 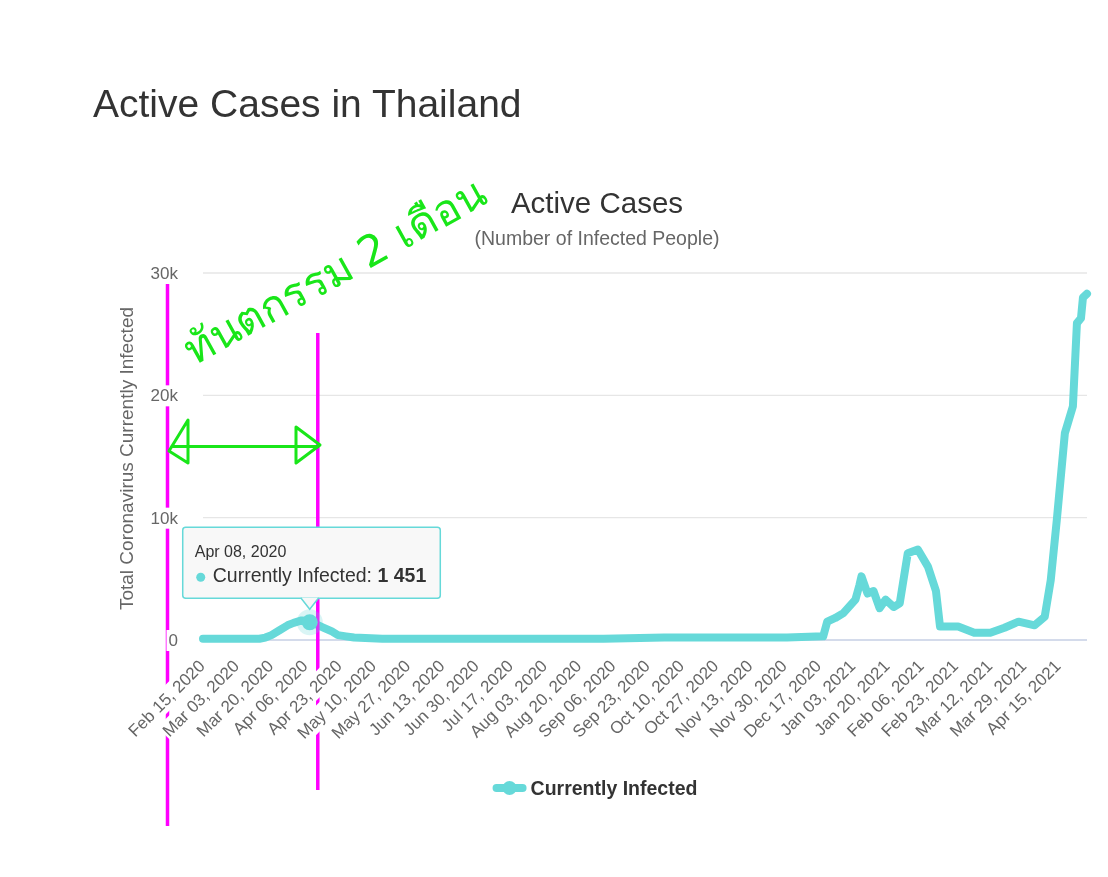 I want to click on y-axis-title: Total Coronavirus Currently Infected, so click(x=126, y=458).